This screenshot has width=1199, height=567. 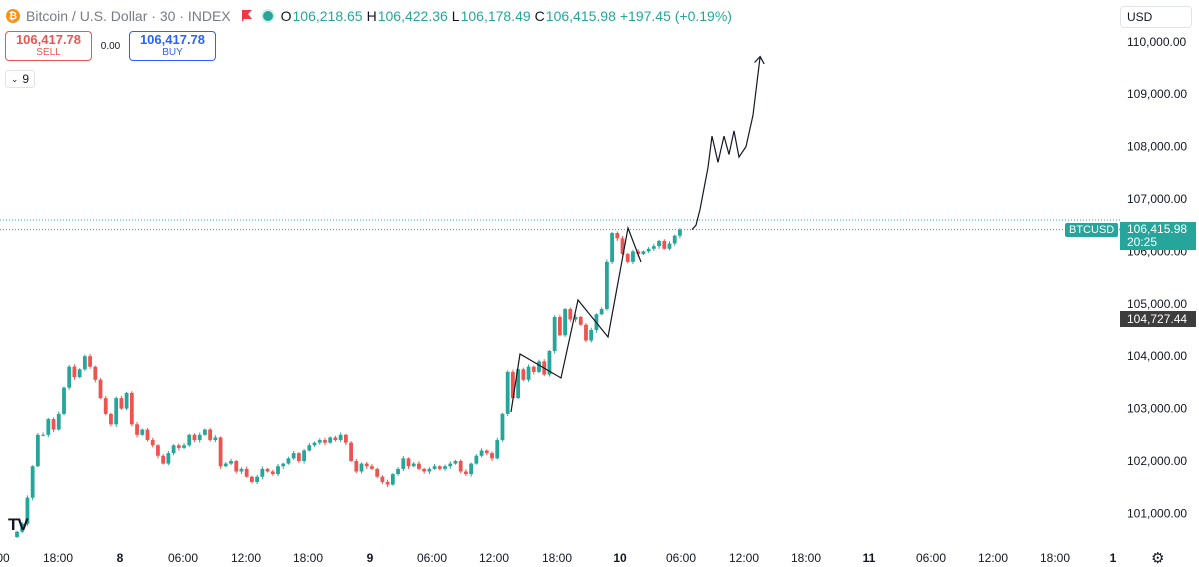 I want to click on y-tick-label: 109,000.00, so click(x=1157, y=94).